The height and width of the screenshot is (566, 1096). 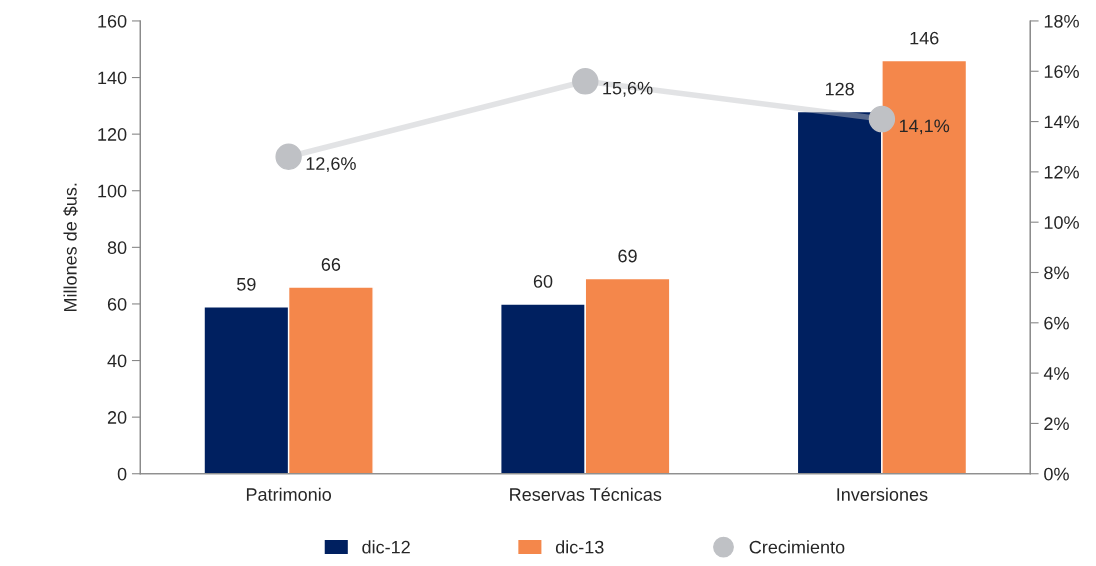 I want to click on data-label: 146, so click(x=924, y=38).